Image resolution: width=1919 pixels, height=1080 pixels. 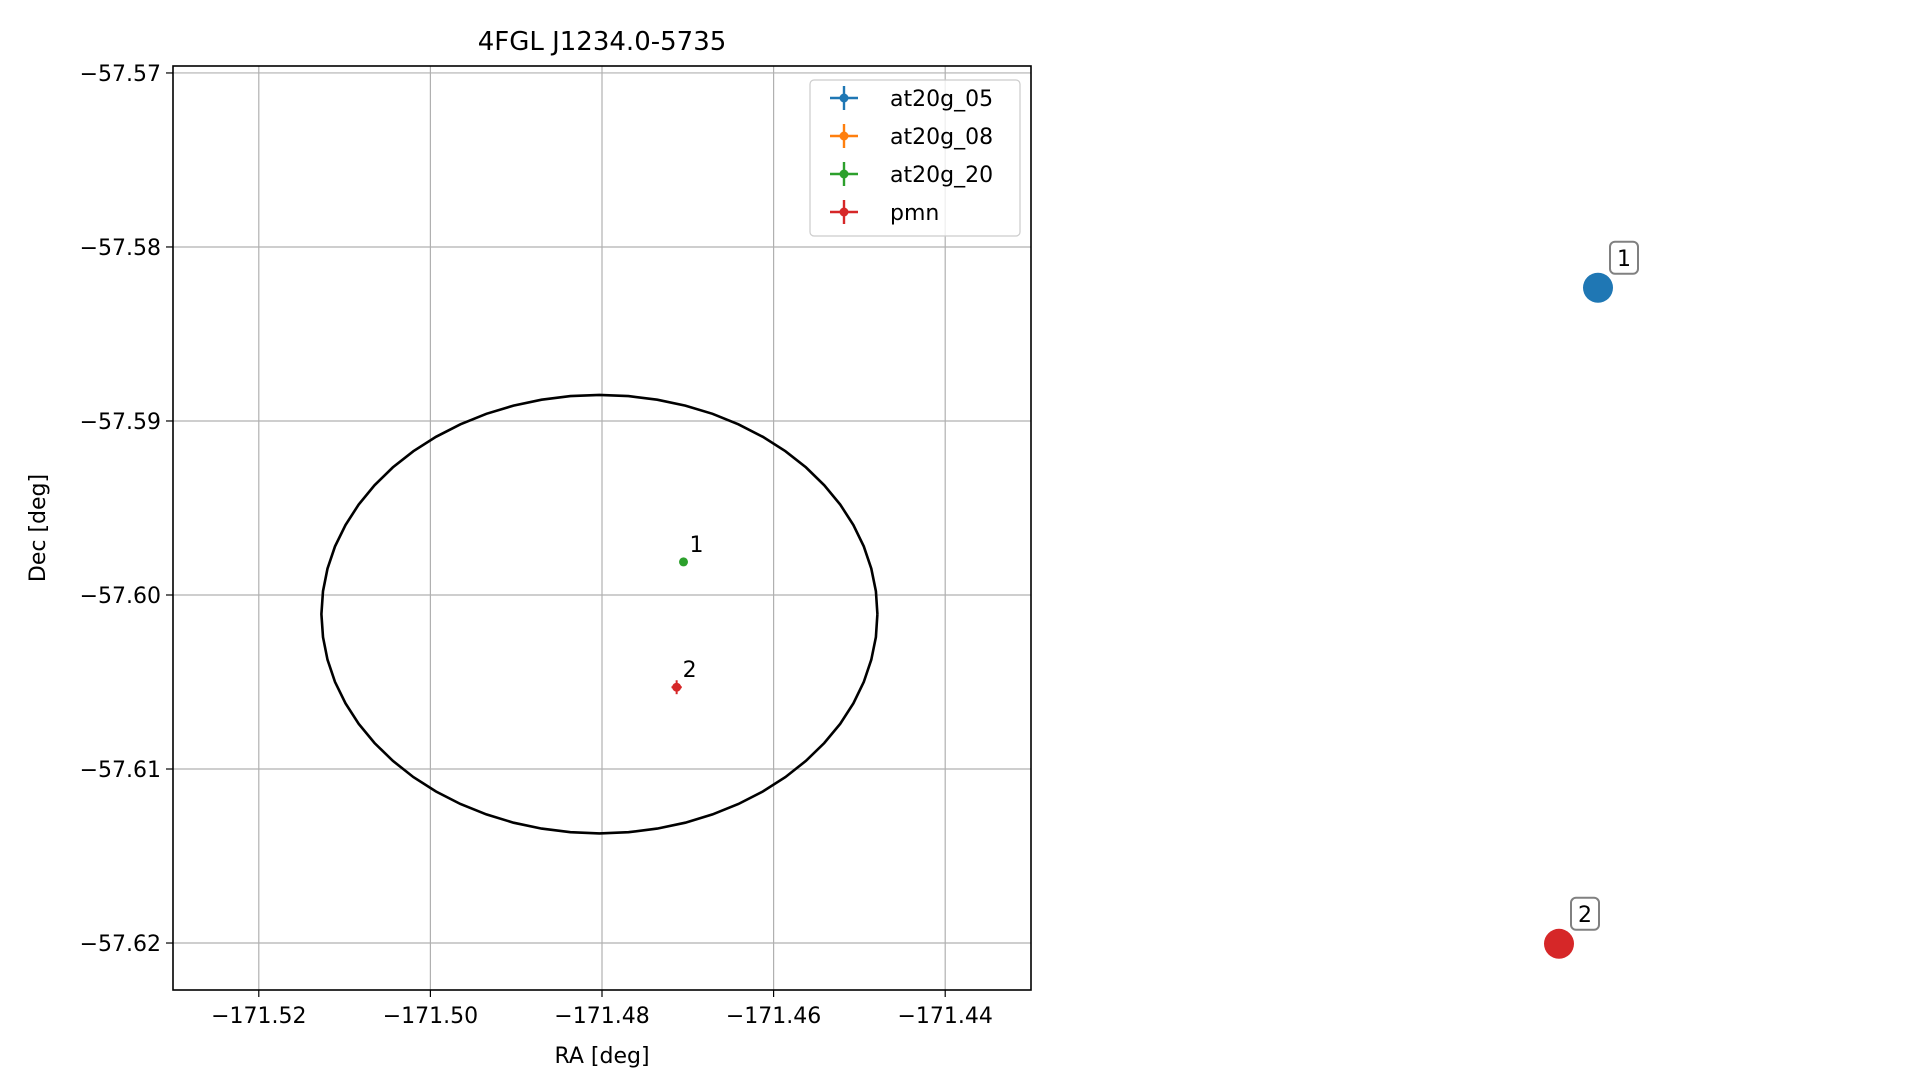 I want to click on y-tick-label: −57.58, so click(x=120, y=248).